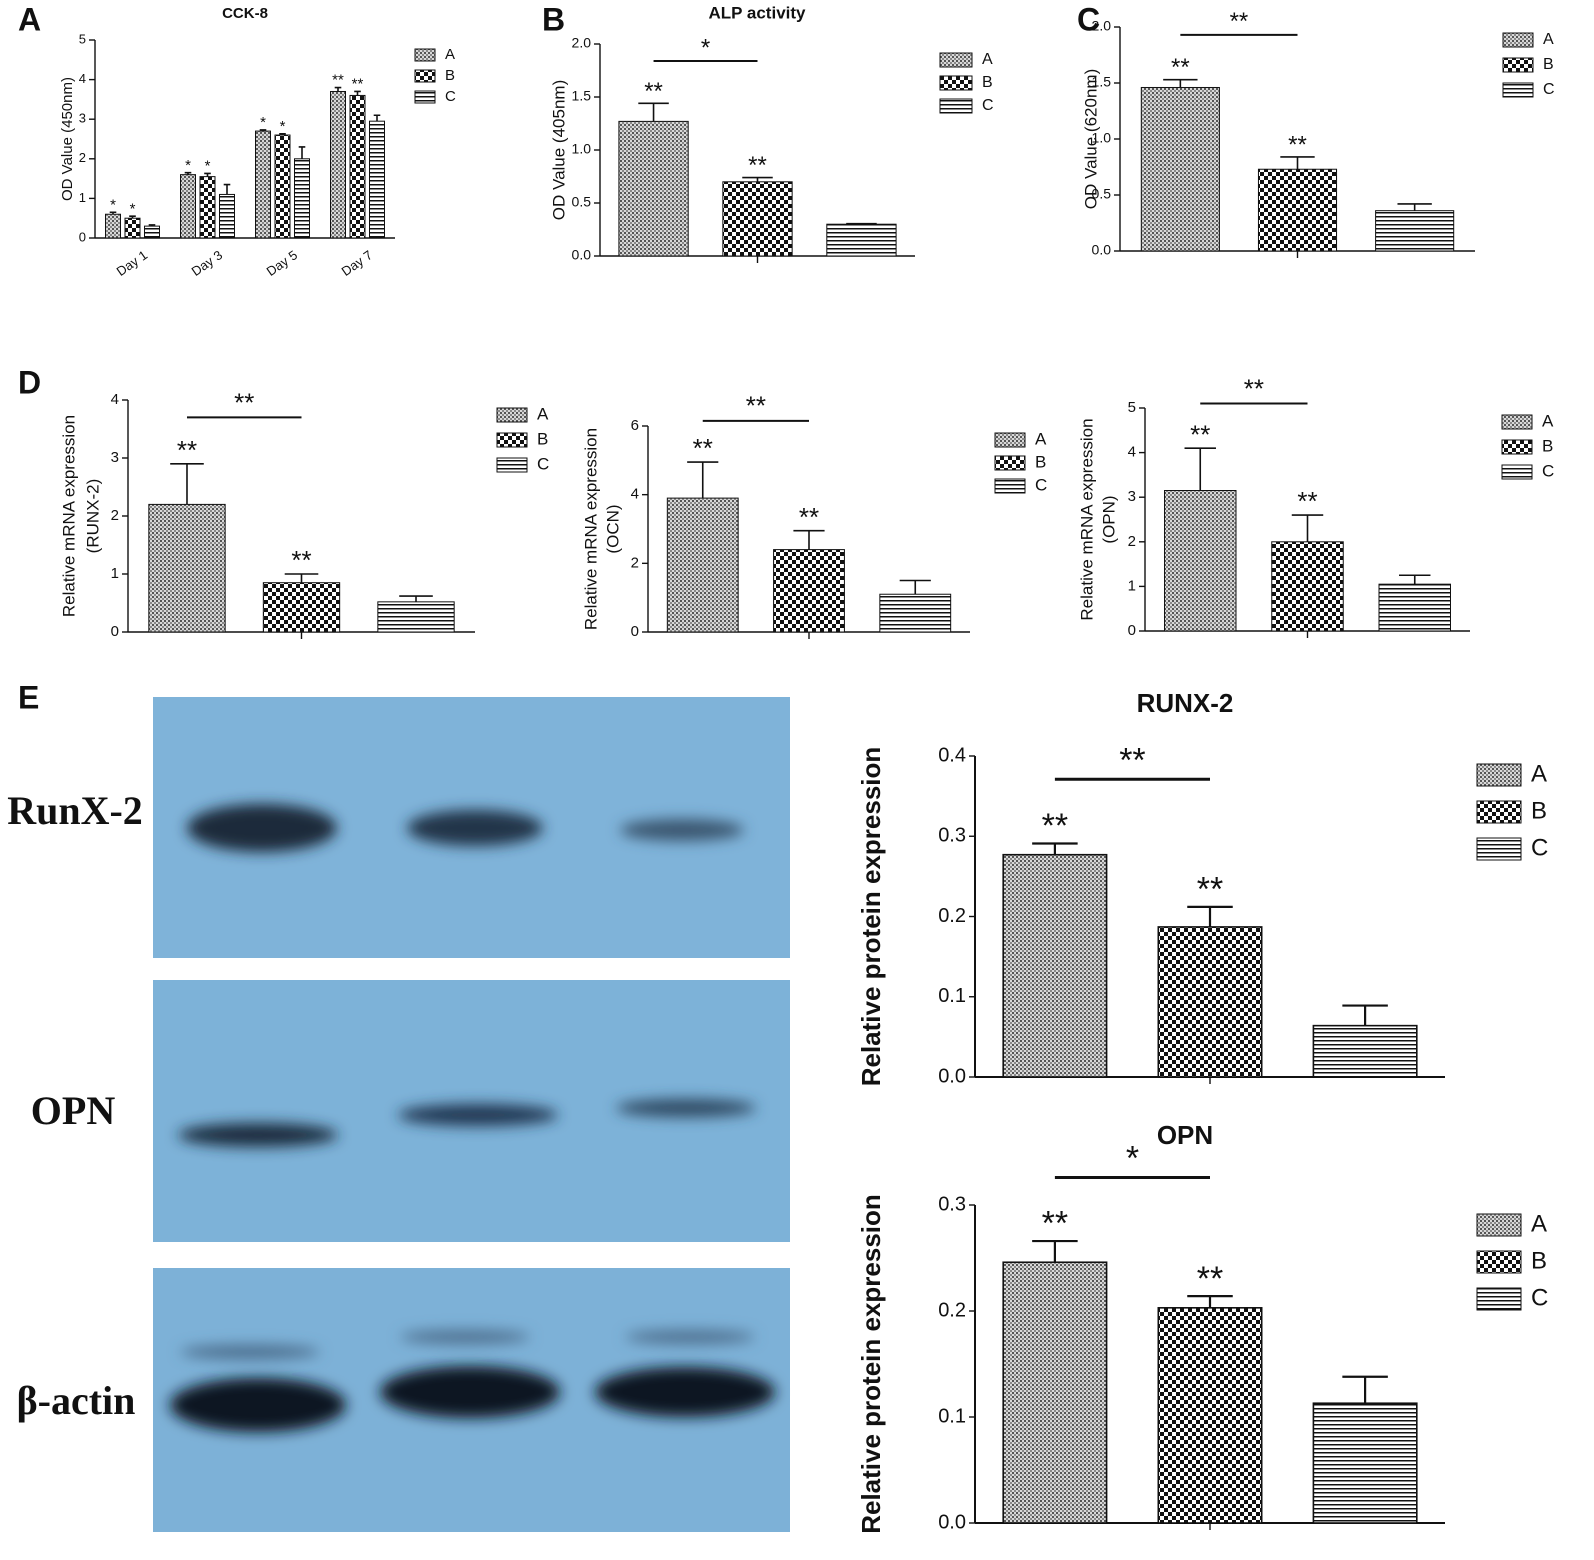 The height and width of the screenshot is (1560, 1594). What do you see at coordinates (28, 697) in the screenshot?
I see `panel-label: E` at bounding box center [28, 697].